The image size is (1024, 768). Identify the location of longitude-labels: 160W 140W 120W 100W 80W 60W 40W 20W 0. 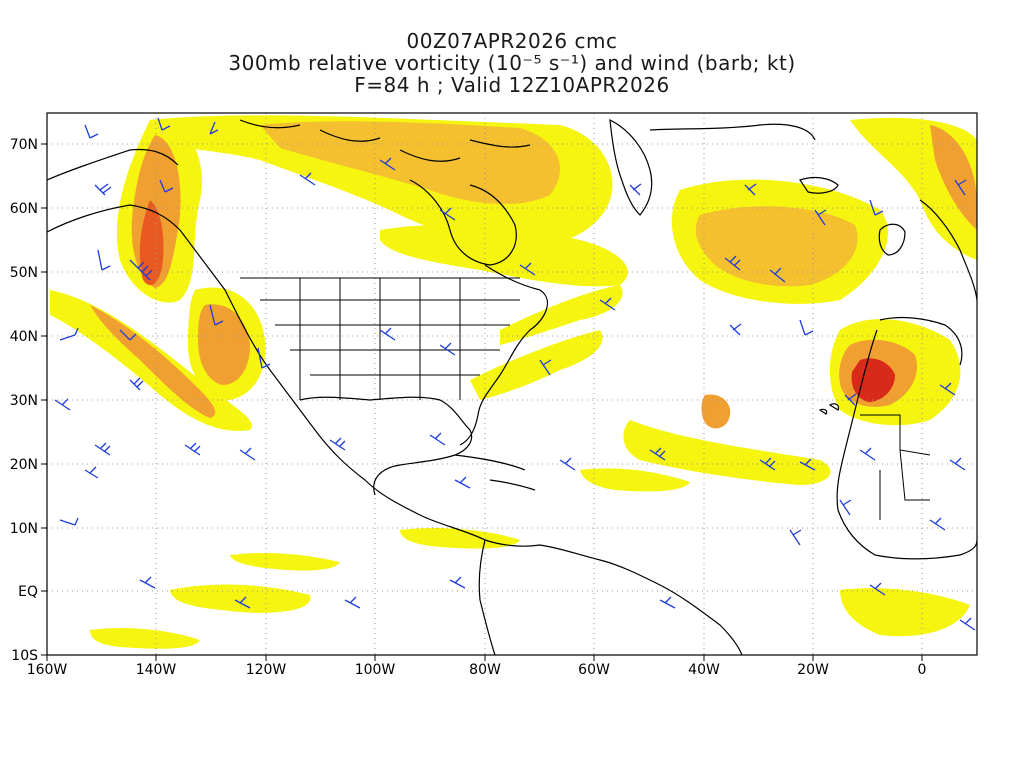
(477, 670).